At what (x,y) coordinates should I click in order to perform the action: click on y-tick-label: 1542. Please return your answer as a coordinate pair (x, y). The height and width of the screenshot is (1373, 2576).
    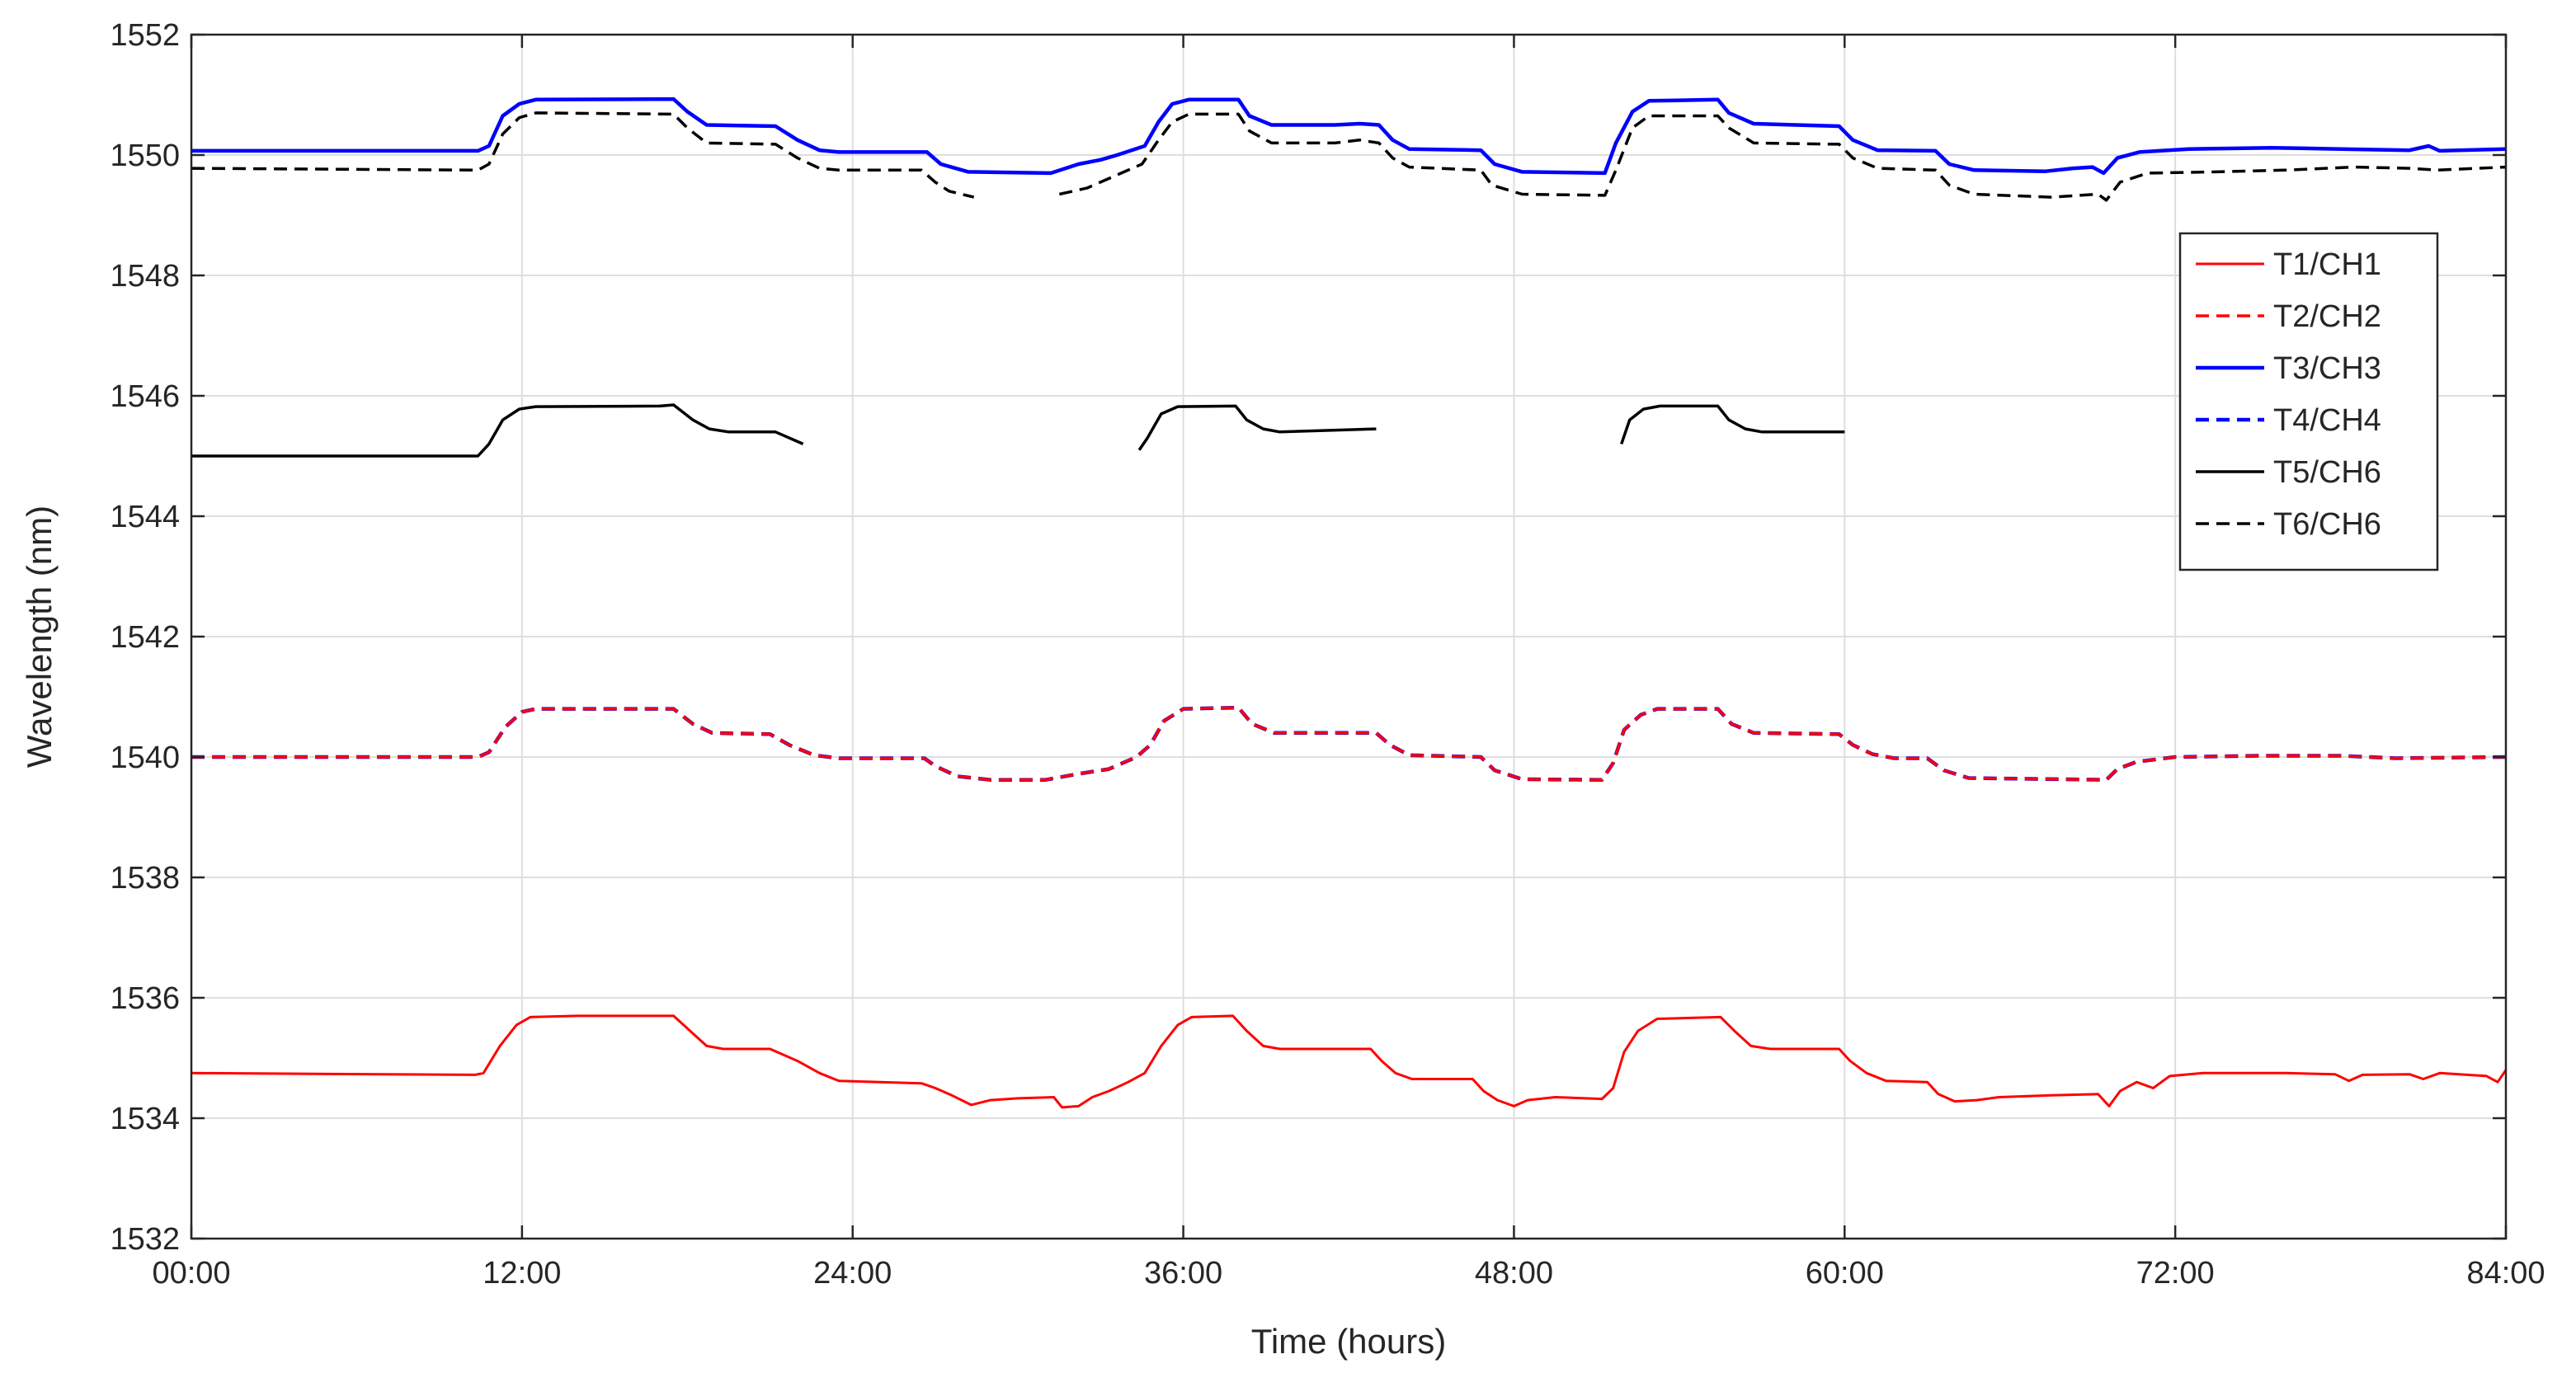
    Looking at the image, I should click on (145, 637).